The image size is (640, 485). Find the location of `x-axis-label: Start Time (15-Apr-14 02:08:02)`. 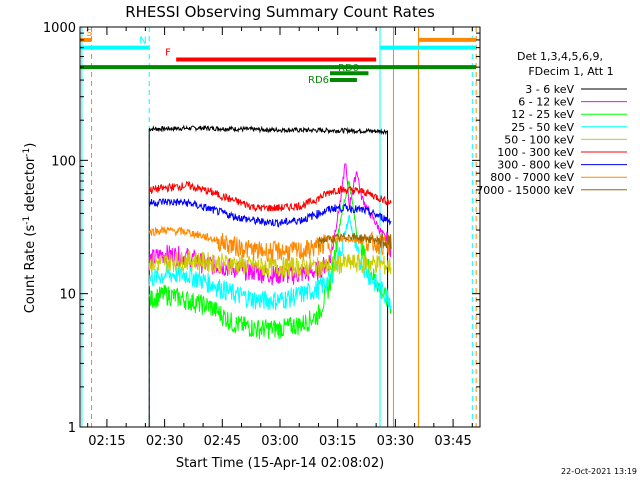

x-axis-label: Start Time (15-Apr-14 02:08:02) is located at coordinates (280, 463).